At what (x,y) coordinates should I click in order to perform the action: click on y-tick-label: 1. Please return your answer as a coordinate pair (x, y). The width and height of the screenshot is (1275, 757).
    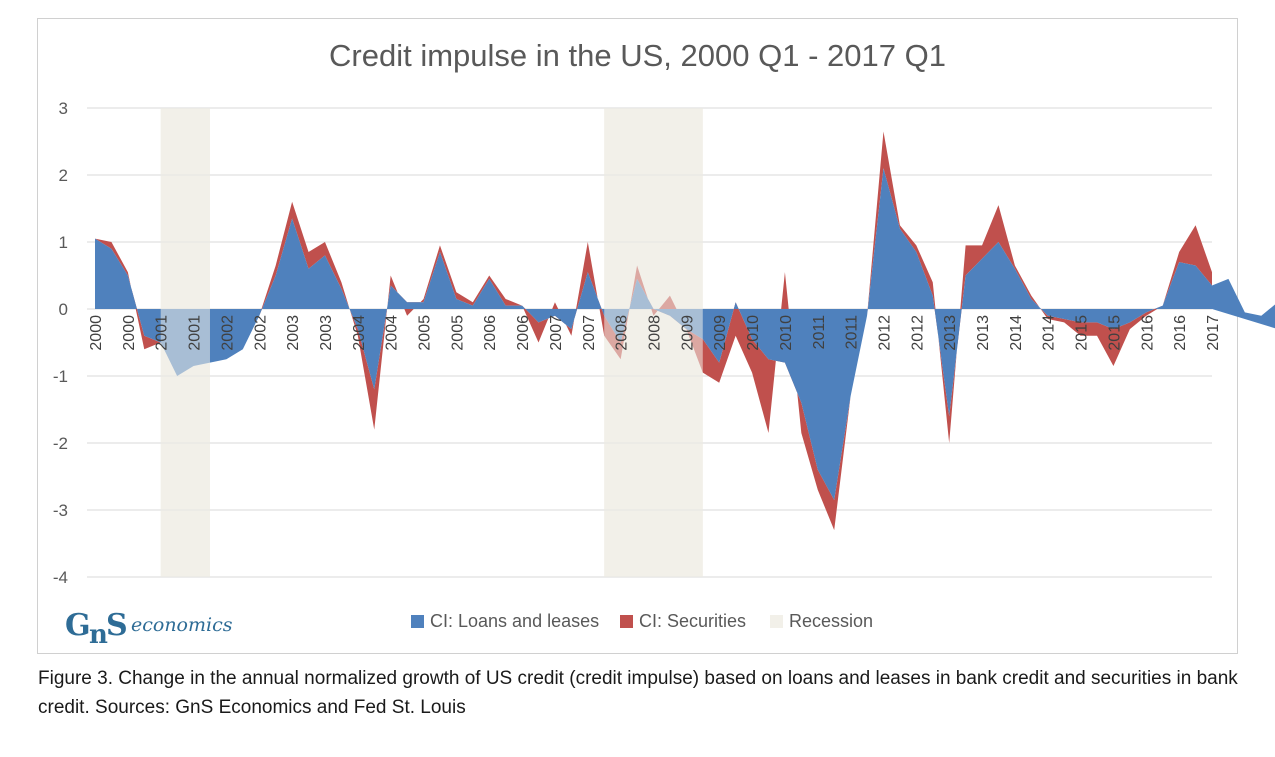
    Looking at the image, I should click on (63, 242).